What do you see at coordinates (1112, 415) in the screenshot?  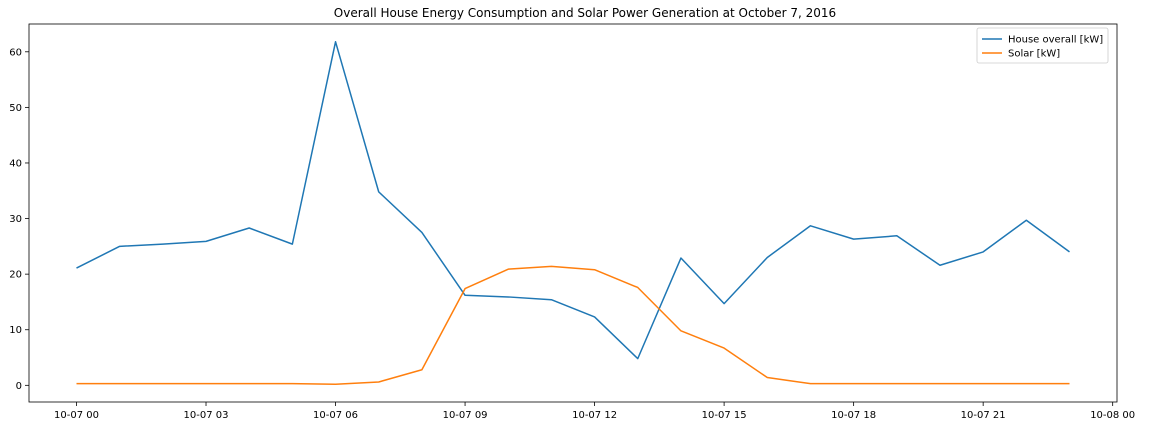 I see `x-tick-label: 10-08 00` at bounding box center [1112, 415].